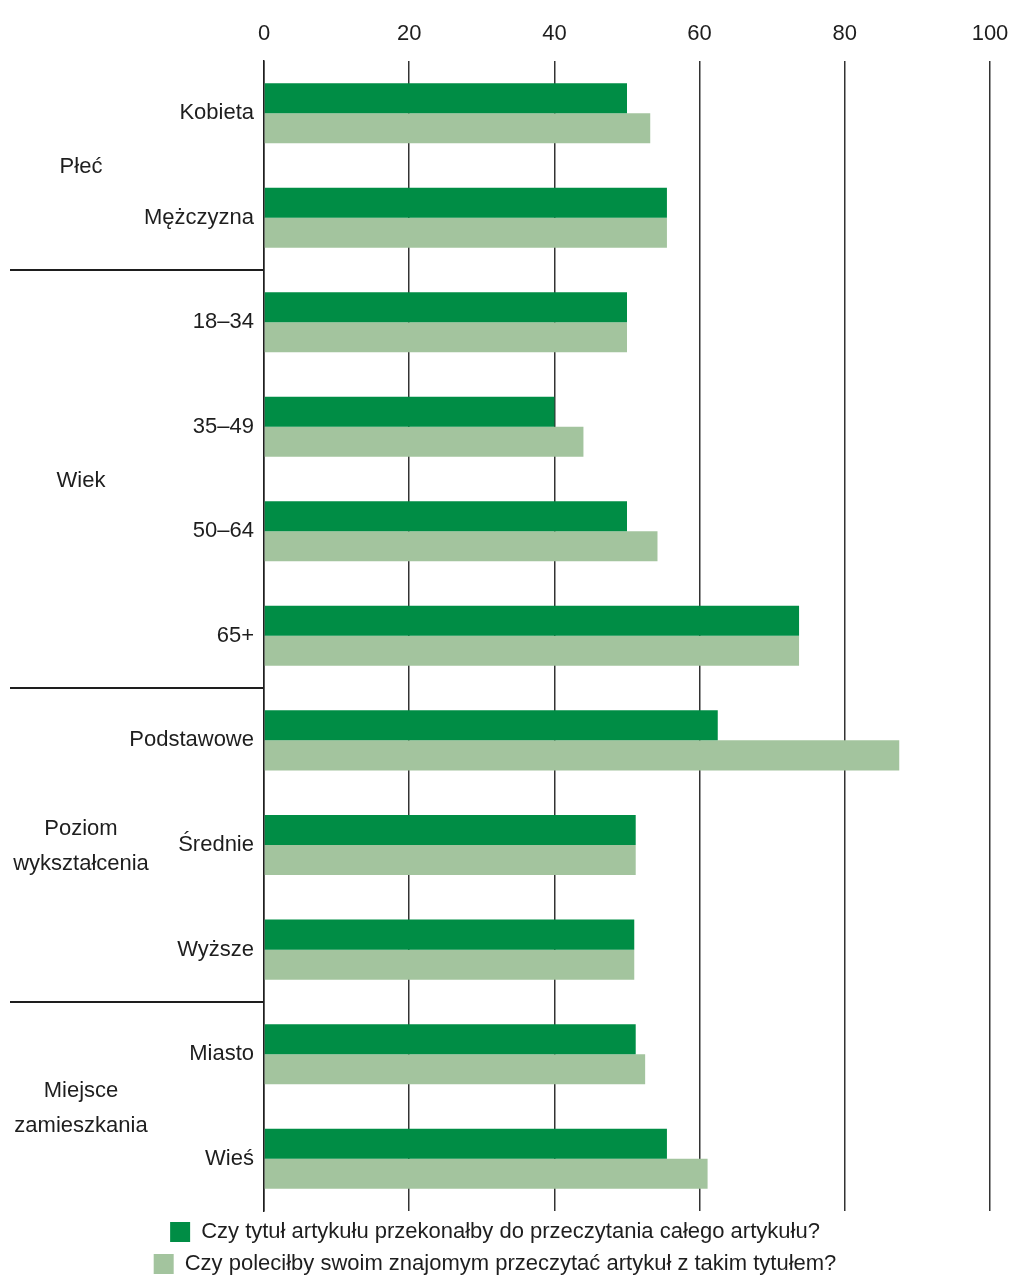 This screenshot has width=1011, height=1285. Describe the element at coordinates (264, 32) in the screenshot. I see `x-tick-label: 0` at that location.